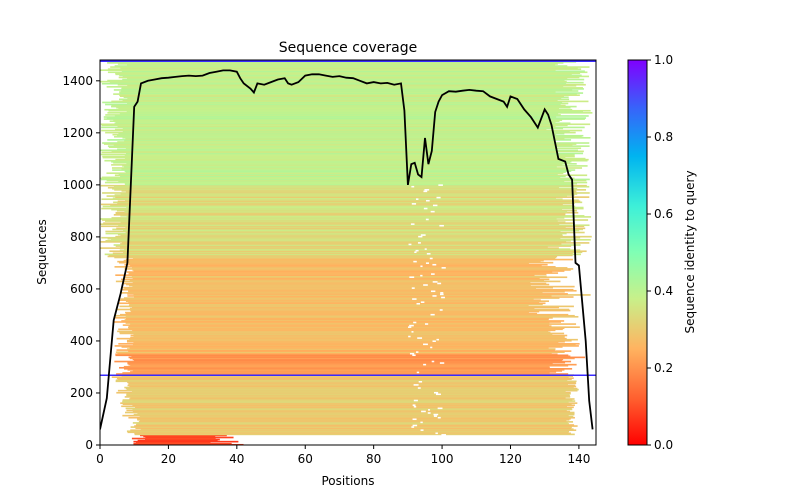  Describe the element at coordinates (348, 48) in the screenshot. I see `chart-title: Sequence coverage` at that location.